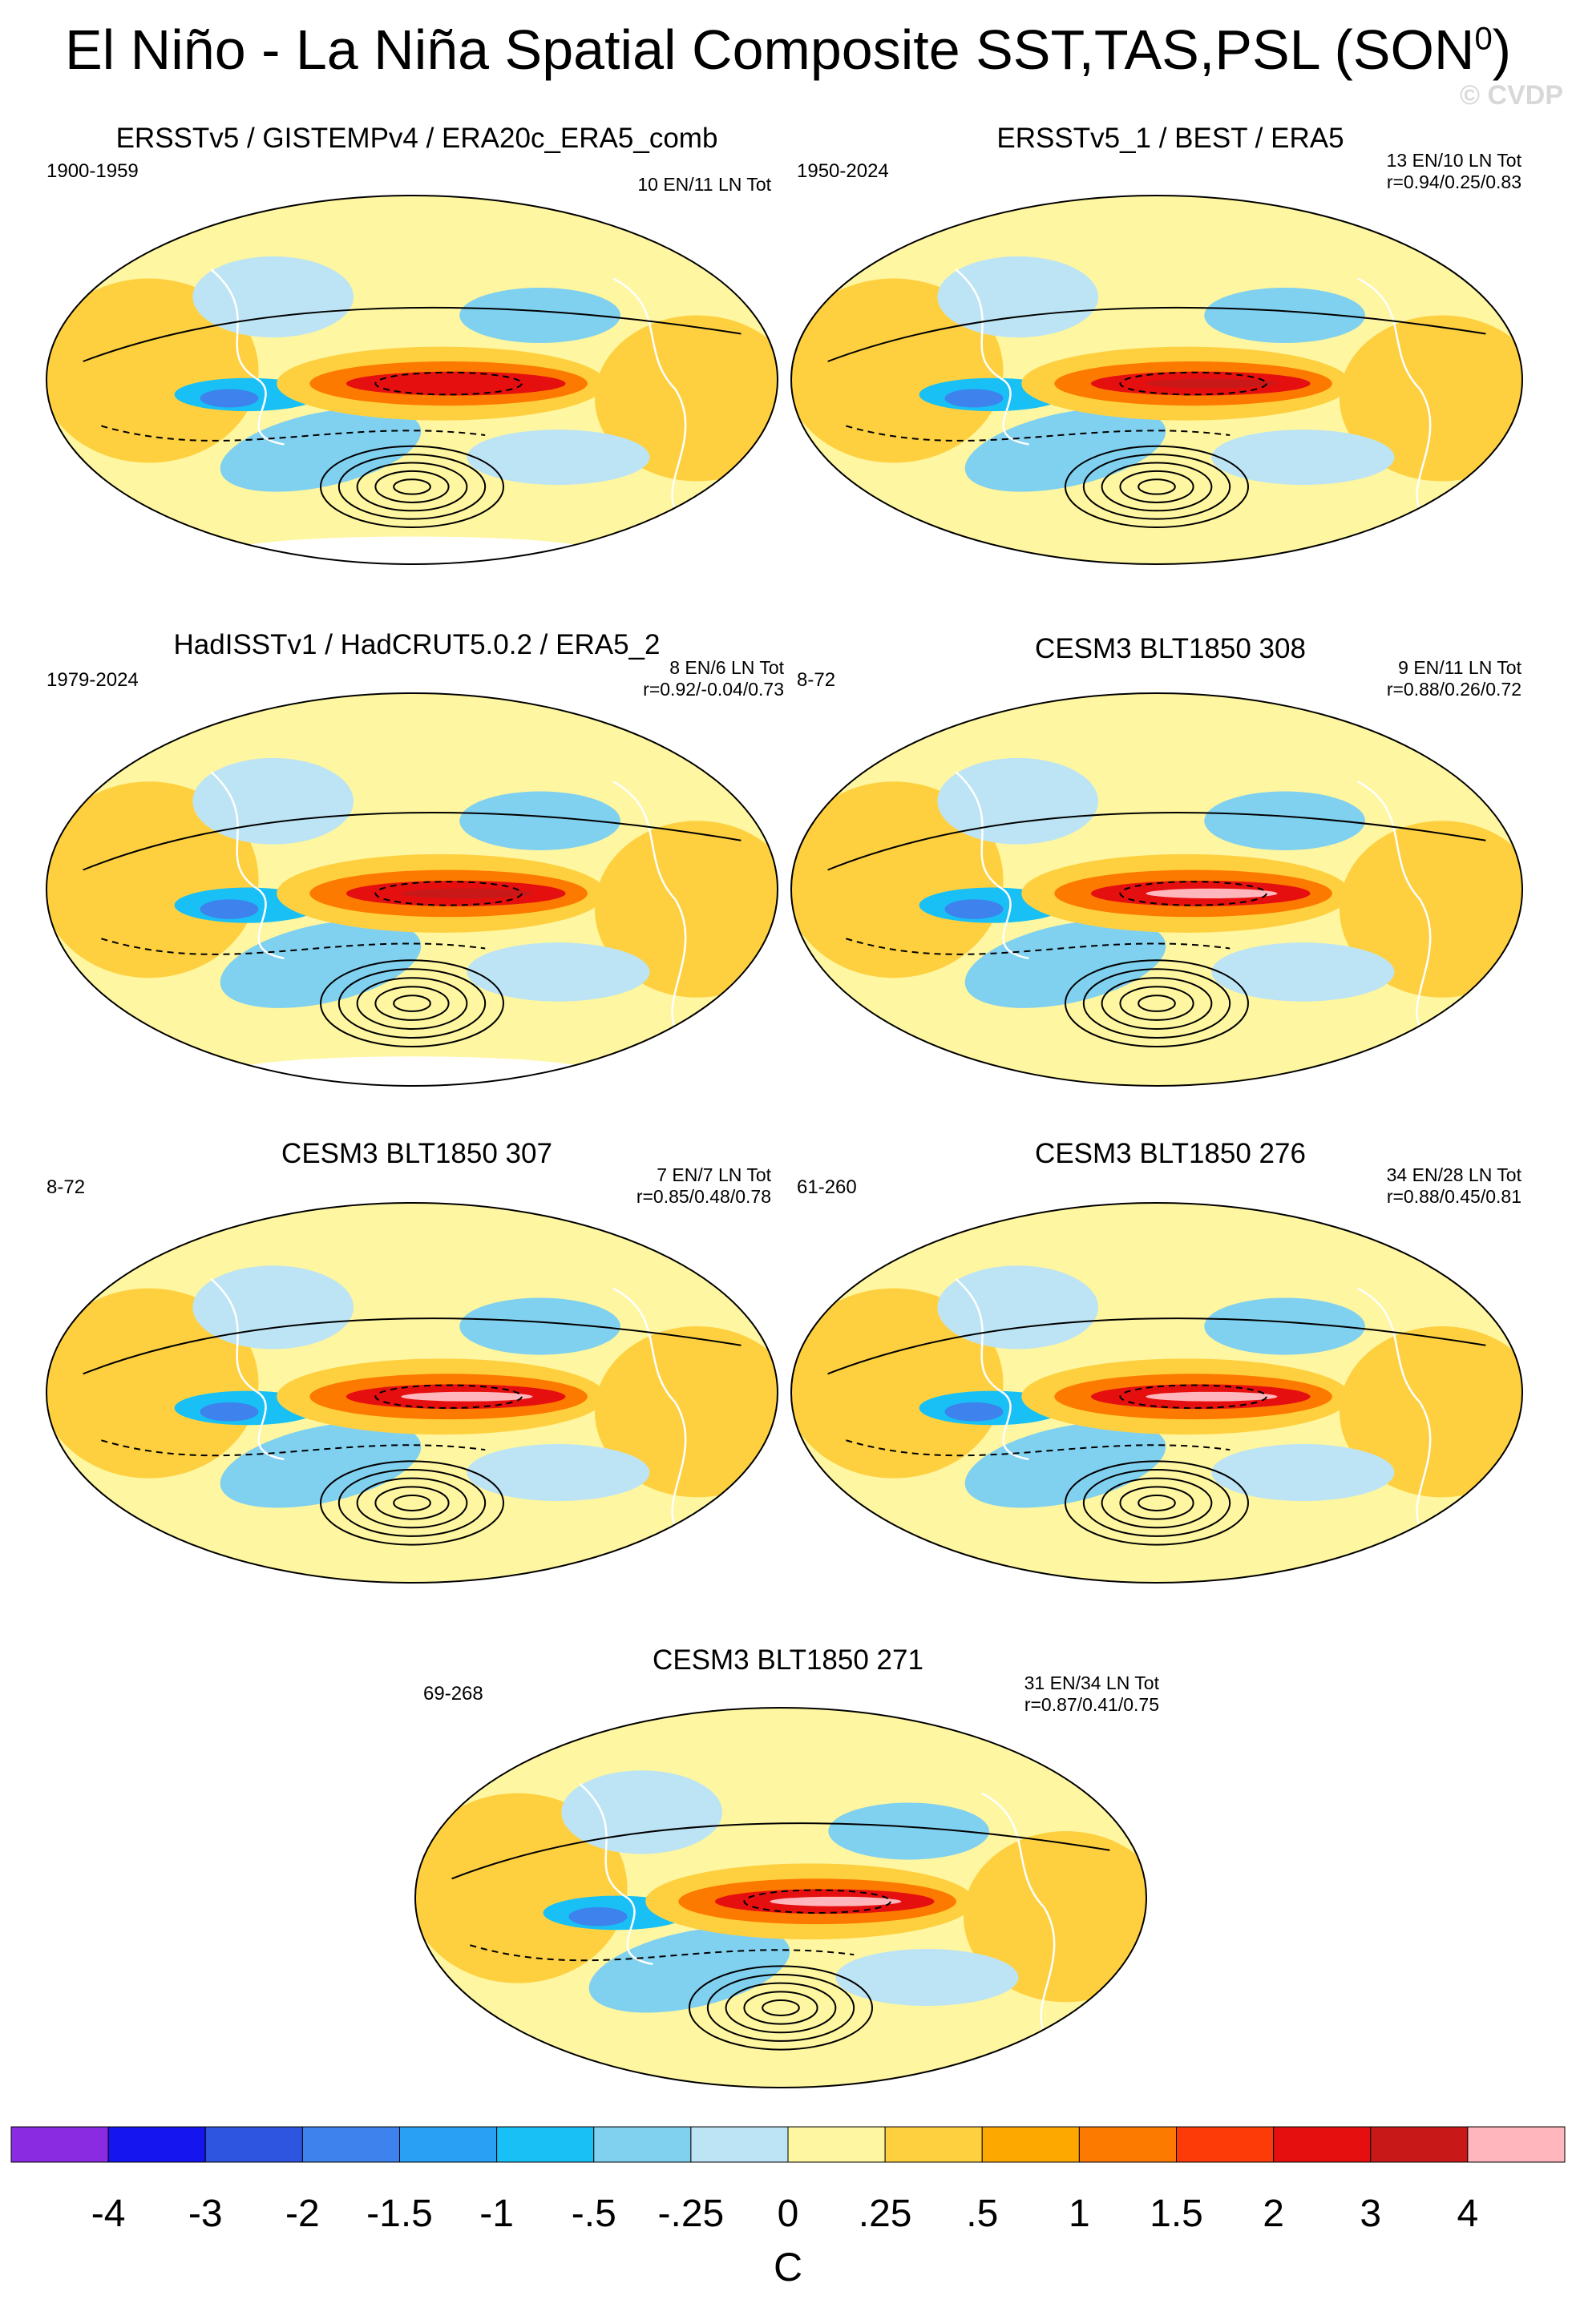 The height and width of the screenshot is (2324, 1576). I want to click on panel-7-warm-region-east, so click(1055, 1917).